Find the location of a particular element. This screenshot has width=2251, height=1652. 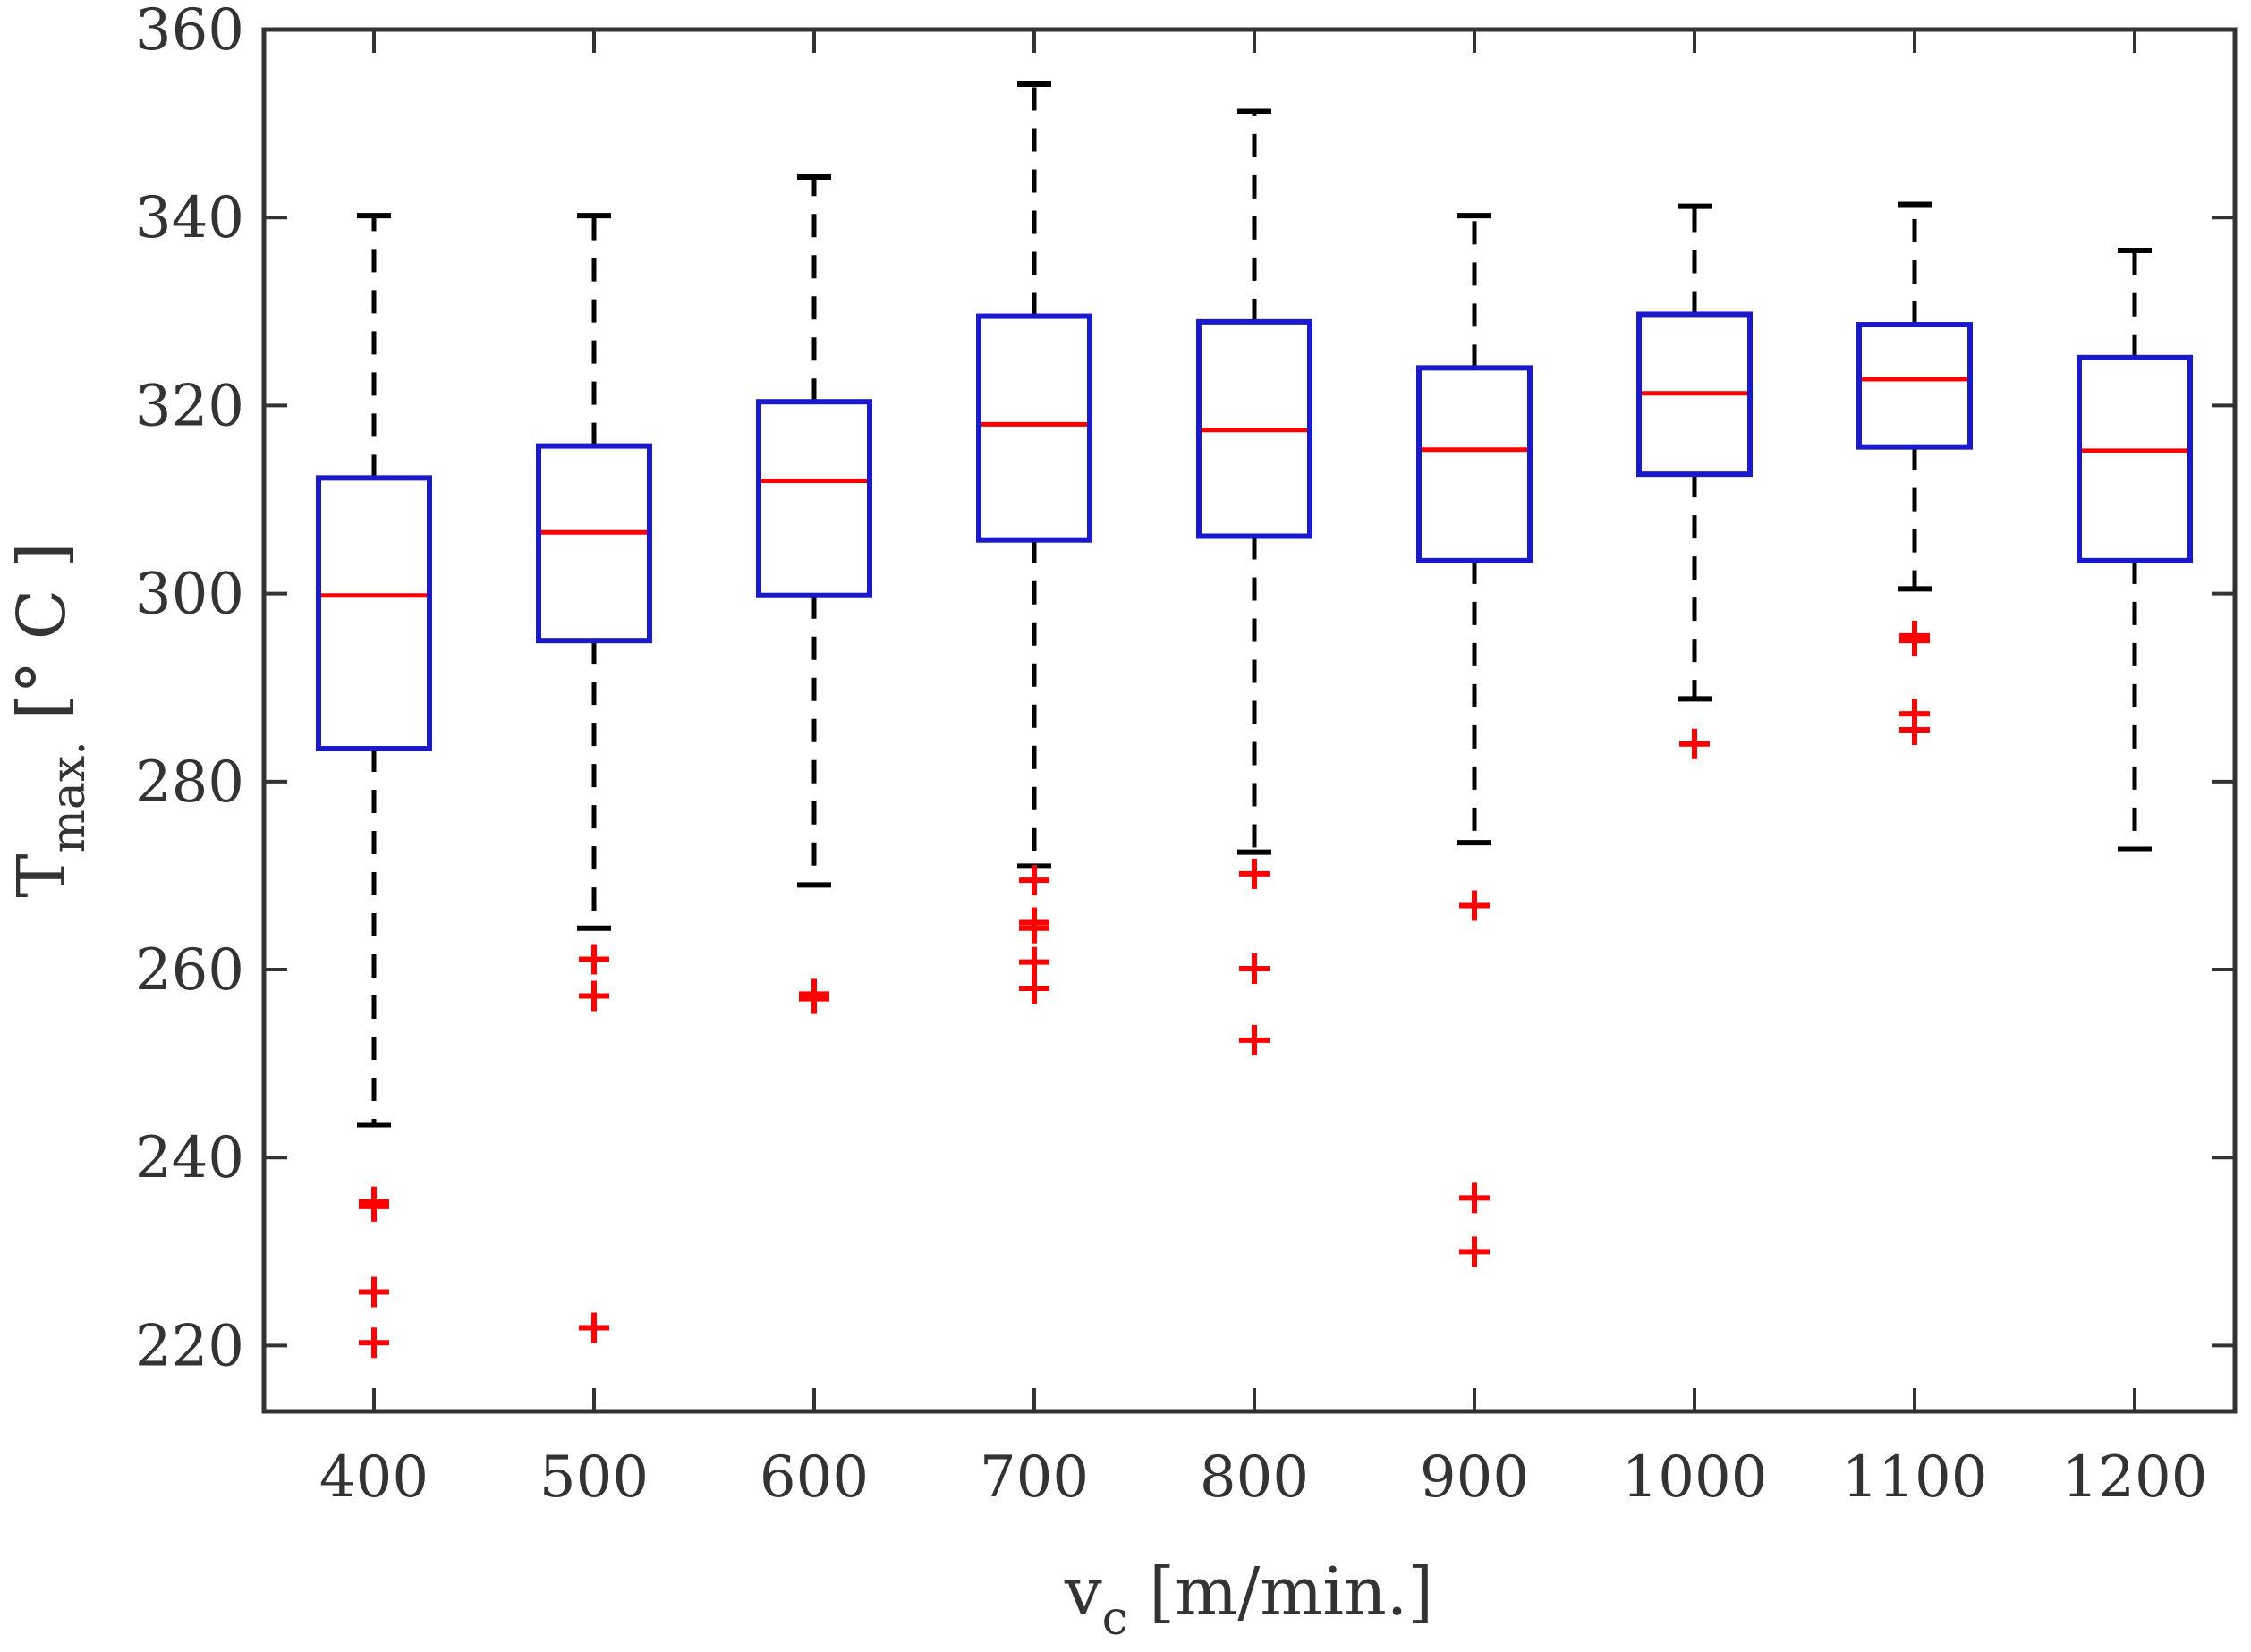

y-tick-label: 240 is located at coordinates (189, 1158).